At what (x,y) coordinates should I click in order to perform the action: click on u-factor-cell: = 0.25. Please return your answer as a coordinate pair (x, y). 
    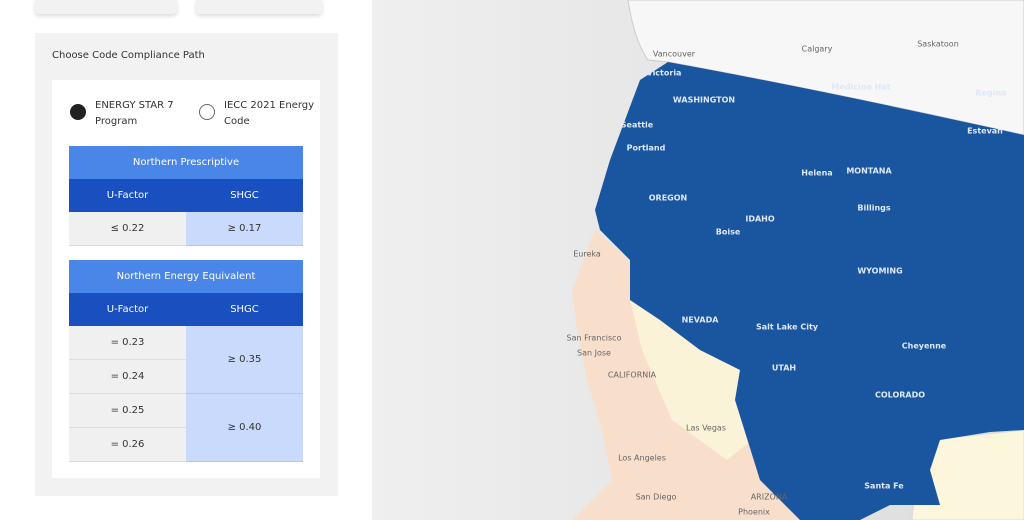
    Looking at the image, I should click on (127, 411).